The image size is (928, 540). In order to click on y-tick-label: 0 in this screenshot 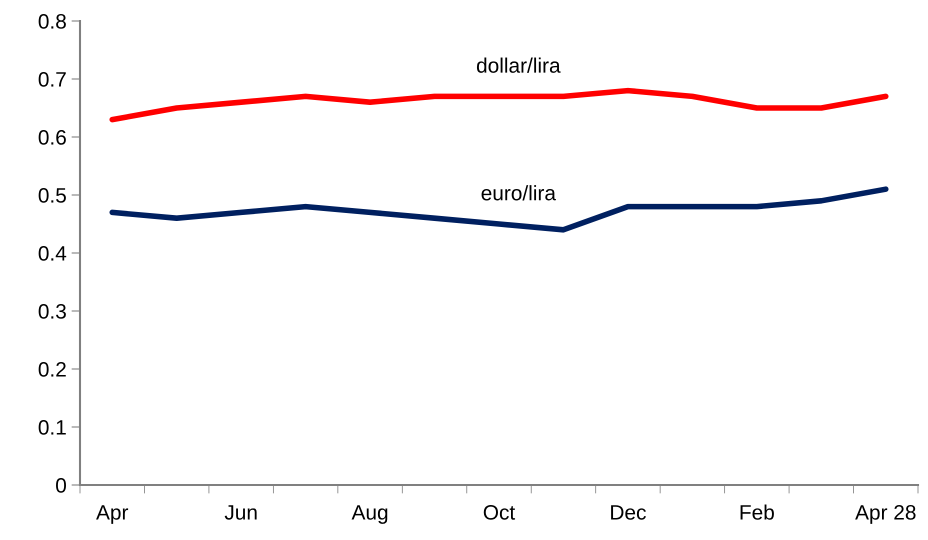, I will do `click(61, 485)`.